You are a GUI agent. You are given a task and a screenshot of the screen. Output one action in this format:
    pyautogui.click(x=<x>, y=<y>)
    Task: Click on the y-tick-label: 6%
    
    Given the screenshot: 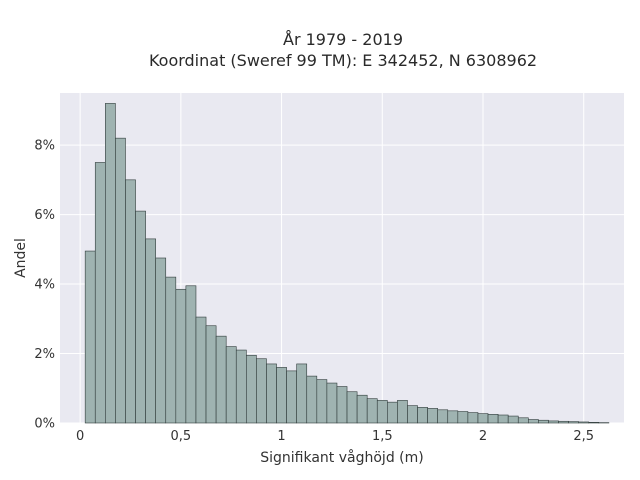 What is the action you would take?
    pyautogui.click(x=44, y=215)
    